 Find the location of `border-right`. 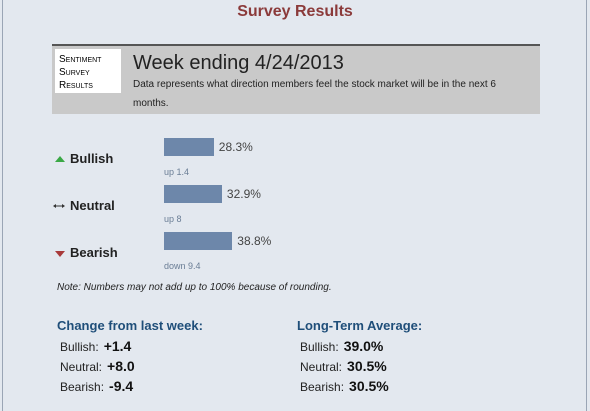

border-right is located at coordinates (586, 205).